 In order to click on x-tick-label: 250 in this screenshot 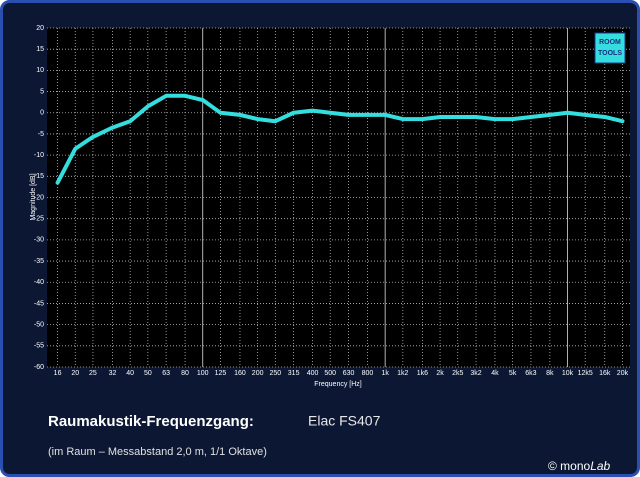, I will do `click(275, 373)`.